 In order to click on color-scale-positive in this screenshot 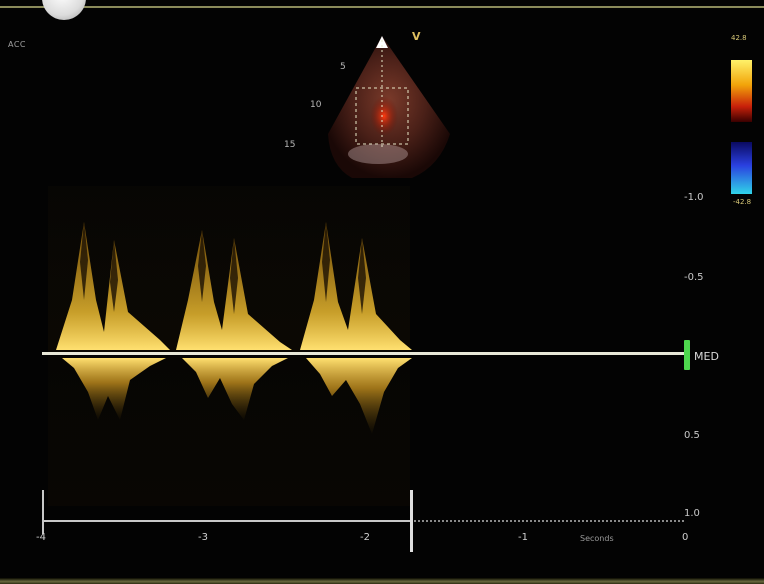, I will do `click(741, 91)`.